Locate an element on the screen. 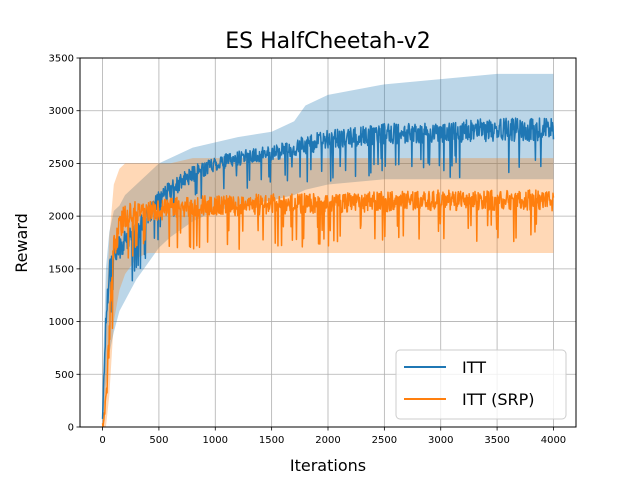  y-tick-label: 3500 is located at coordinates (61, 59).